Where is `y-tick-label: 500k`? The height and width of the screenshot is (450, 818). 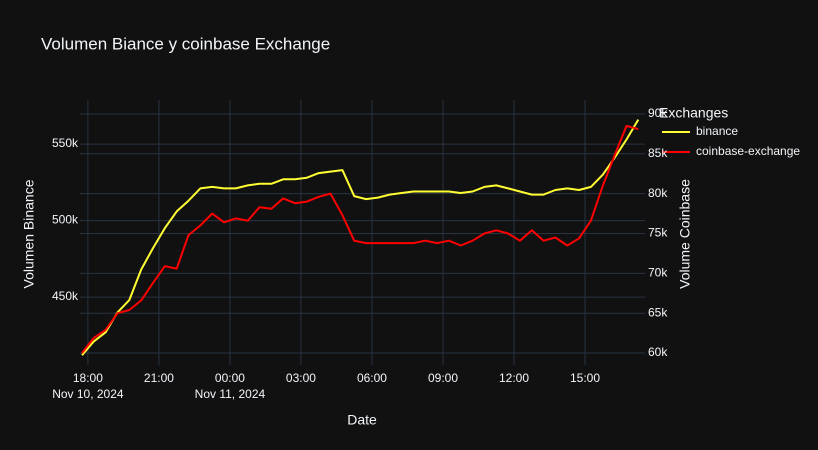 y-tick-label: 500k is located at coordinates (65, 220).